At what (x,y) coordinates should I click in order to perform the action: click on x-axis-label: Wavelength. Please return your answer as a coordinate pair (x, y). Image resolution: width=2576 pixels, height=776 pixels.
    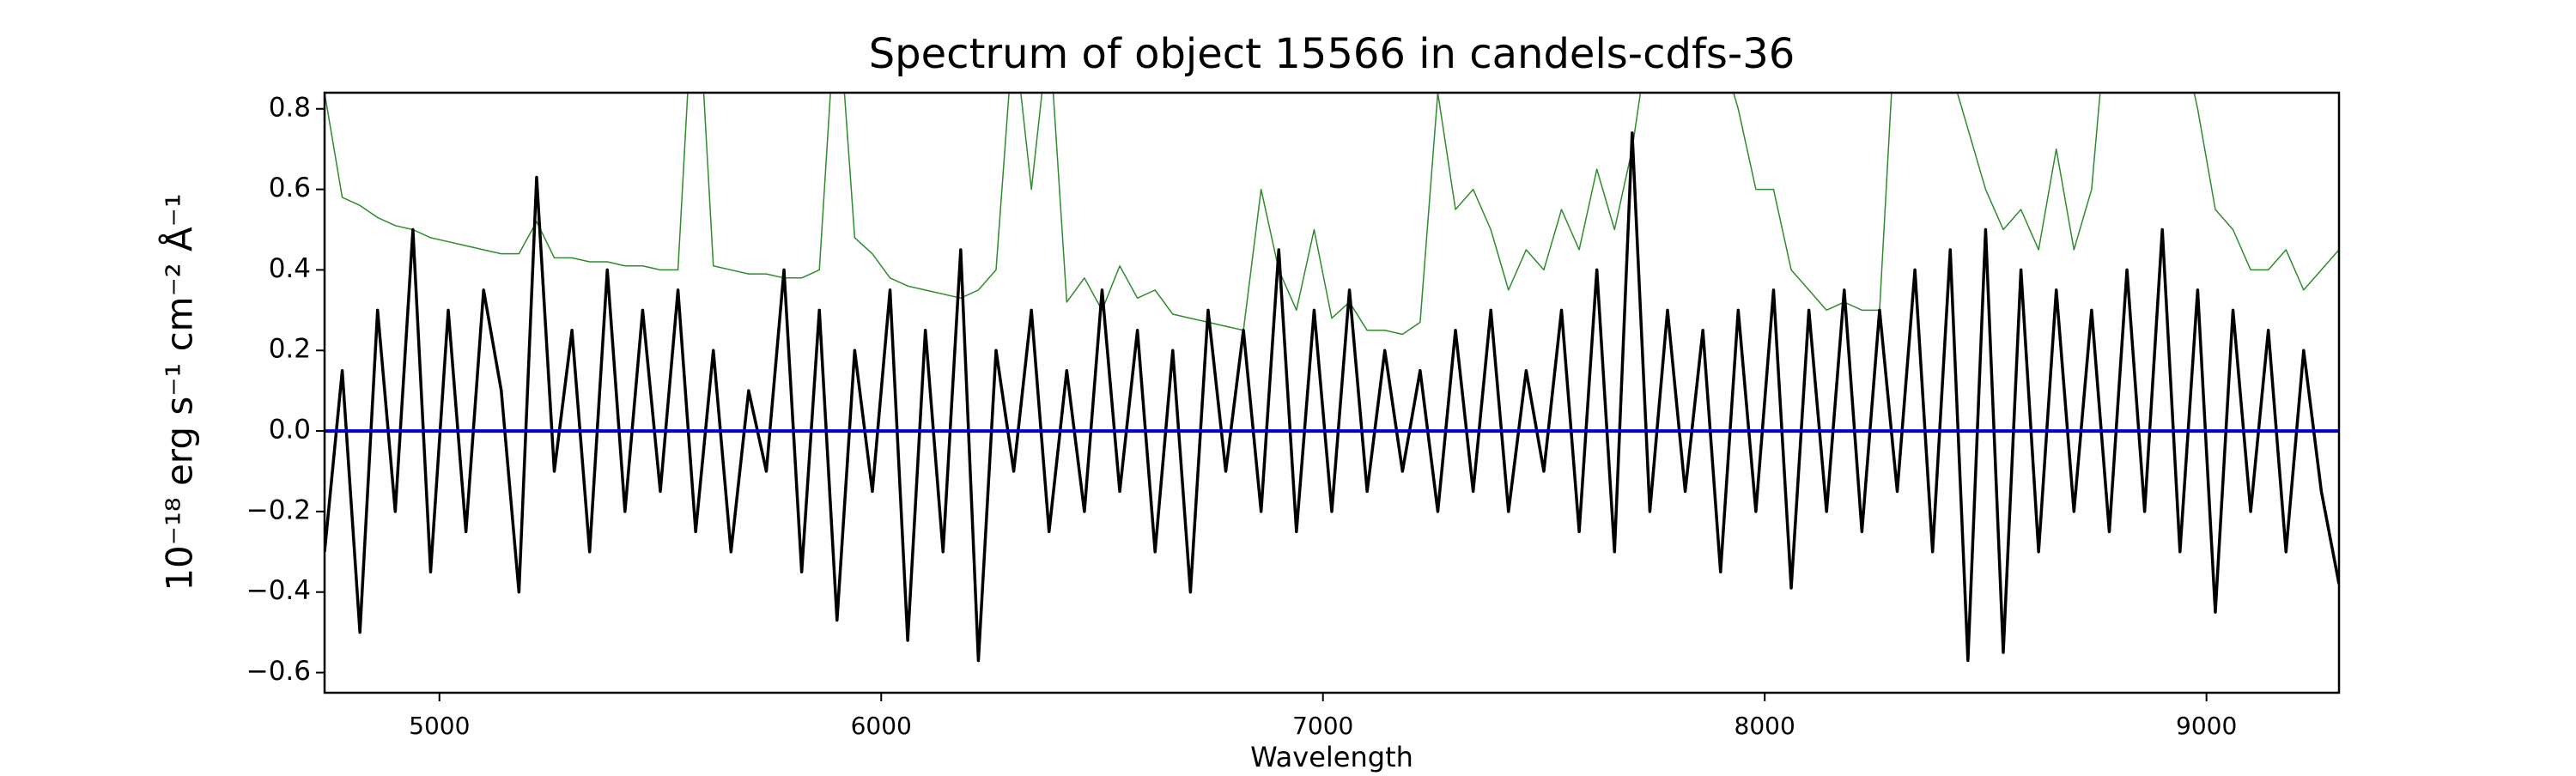
    Looking at the image, I should click on (1331, 757).